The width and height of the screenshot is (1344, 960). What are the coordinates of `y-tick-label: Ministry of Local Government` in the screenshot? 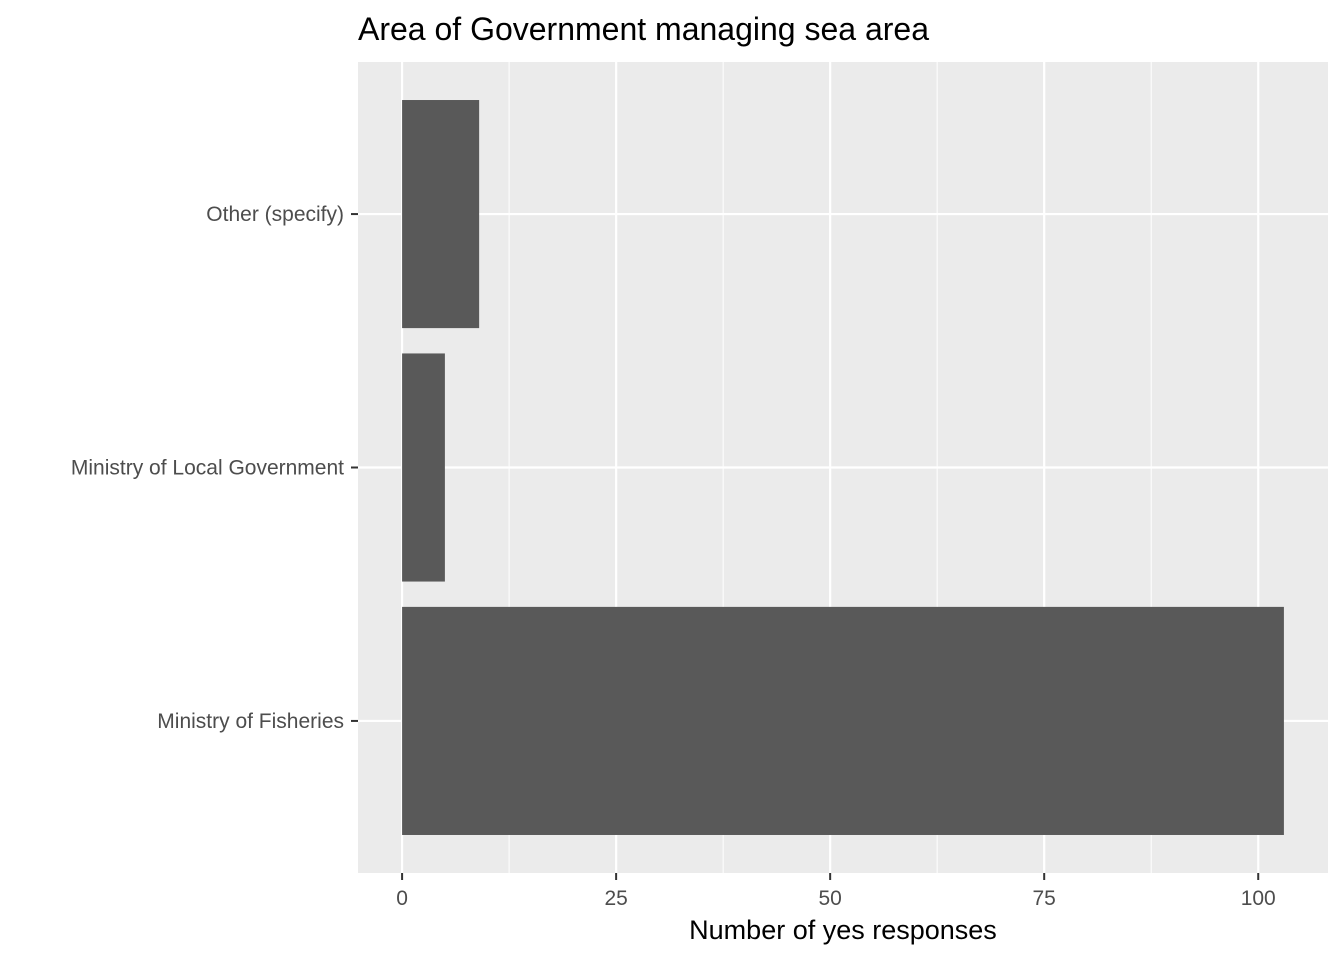 It's located at (207, 468).